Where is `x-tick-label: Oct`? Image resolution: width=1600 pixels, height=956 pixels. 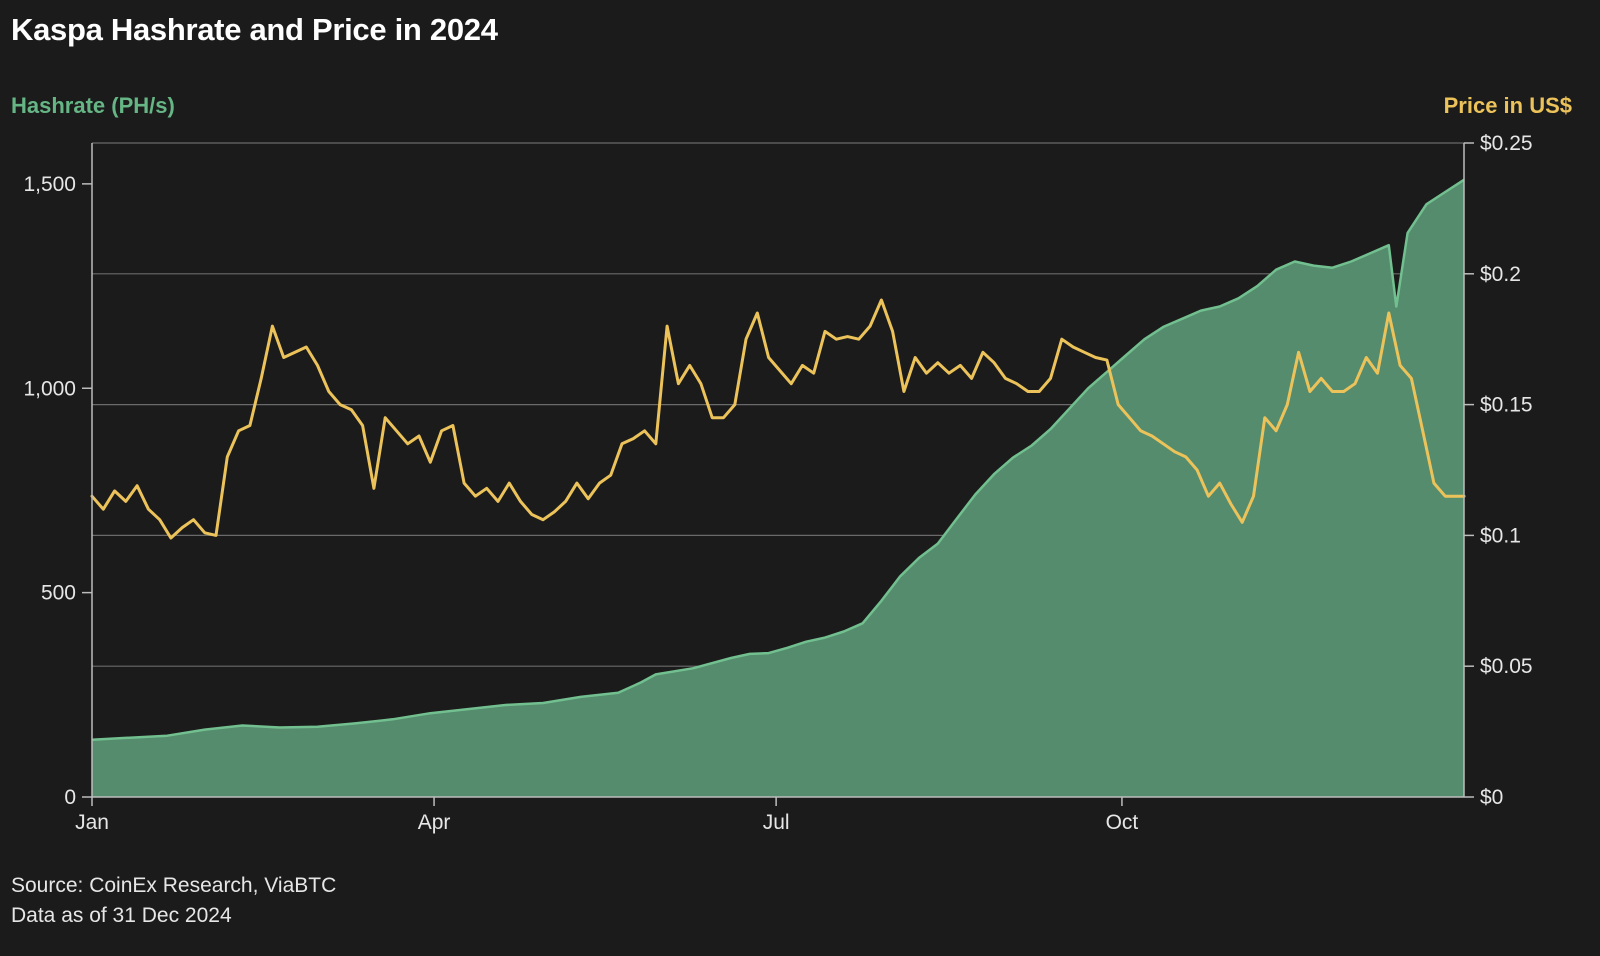 x-tick-label: Oct is located at coordinates (1122, 822).